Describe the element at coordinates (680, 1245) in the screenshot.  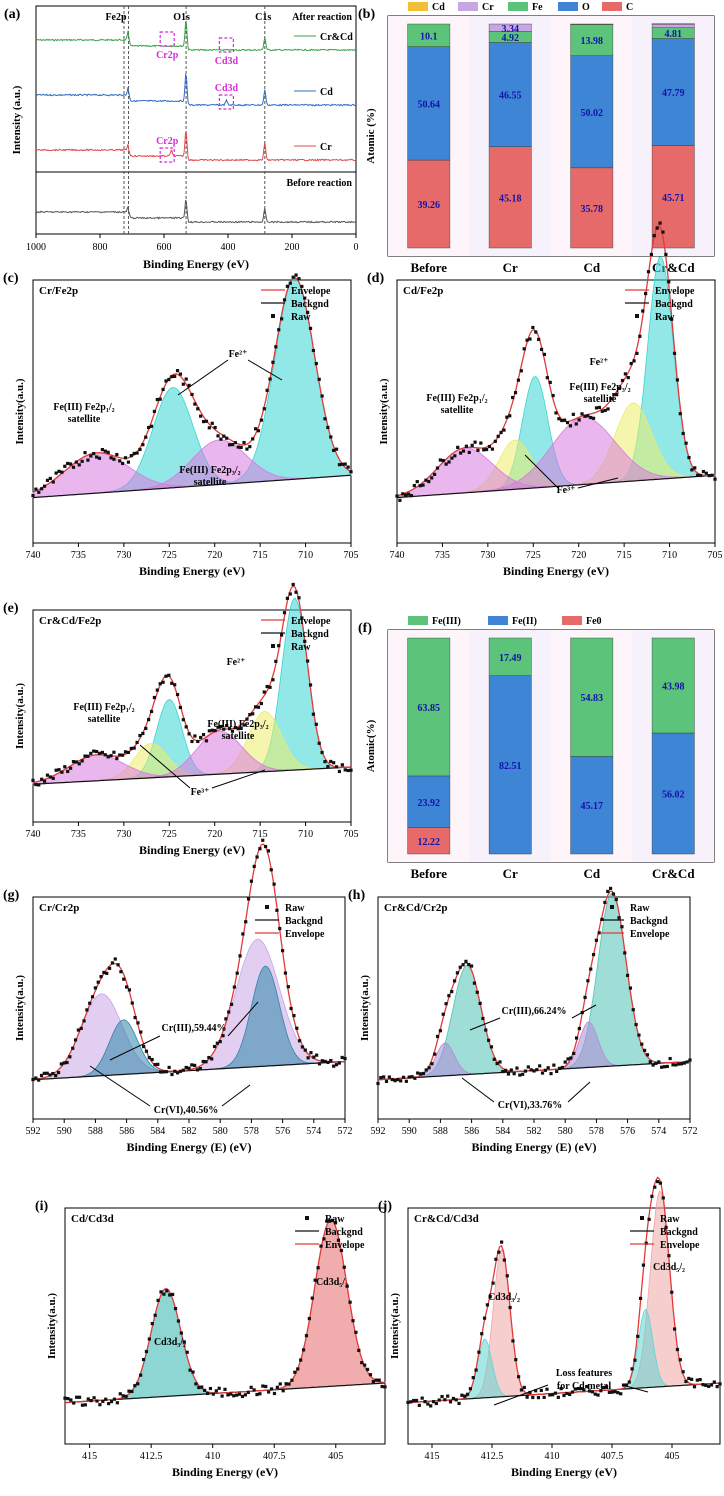
I see `legend-label: Envelope` at that location.